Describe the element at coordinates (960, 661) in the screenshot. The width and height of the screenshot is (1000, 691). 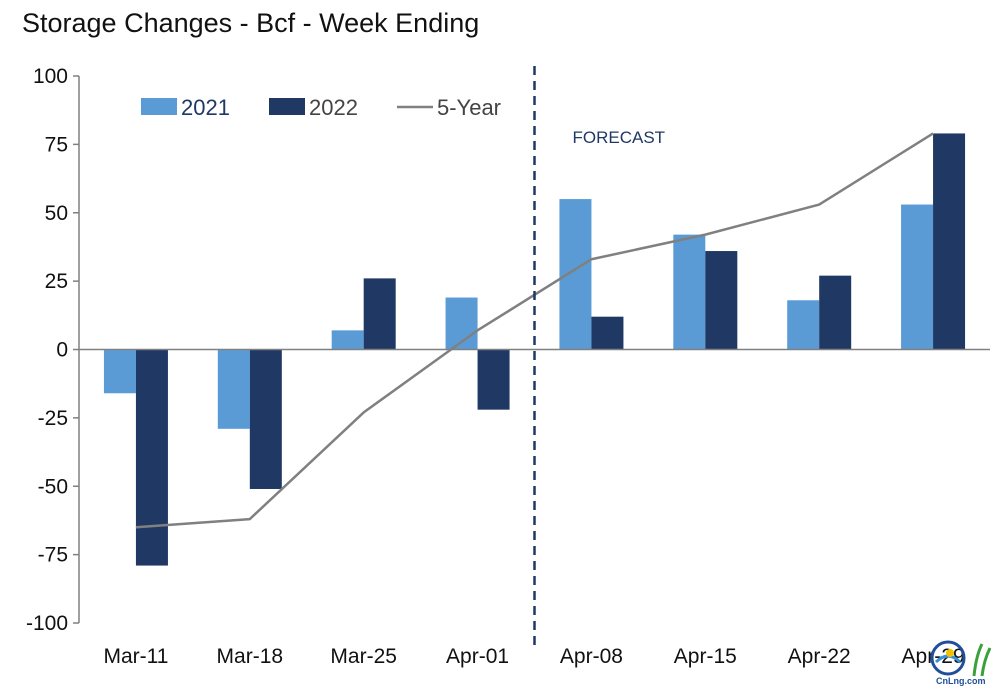
I see `watermark-logo: CnLng.com` at that location.